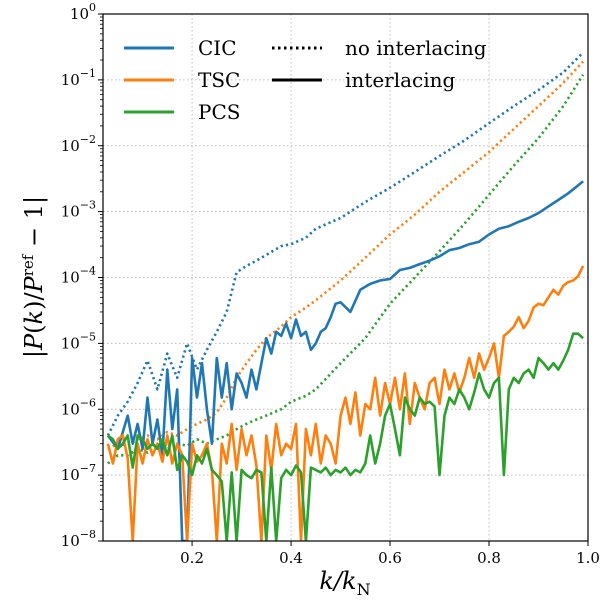 Image resolution: width=613 pixels, height=601 pixels. Describe the element at coordinates (291, 558) in the screenshot. I see `x-tick-label: 0.4` at that location.